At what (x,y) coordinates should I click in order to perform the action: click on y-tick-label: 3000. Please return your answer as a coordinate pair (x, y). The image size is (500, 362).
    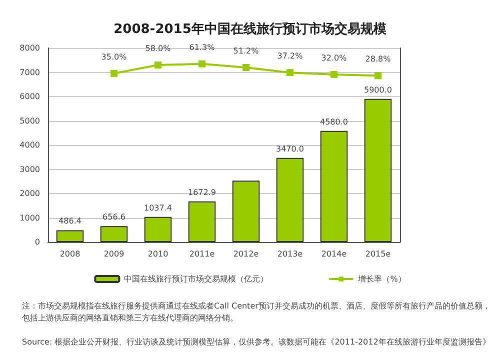
    Looking at the image, I should click on (30, 169).